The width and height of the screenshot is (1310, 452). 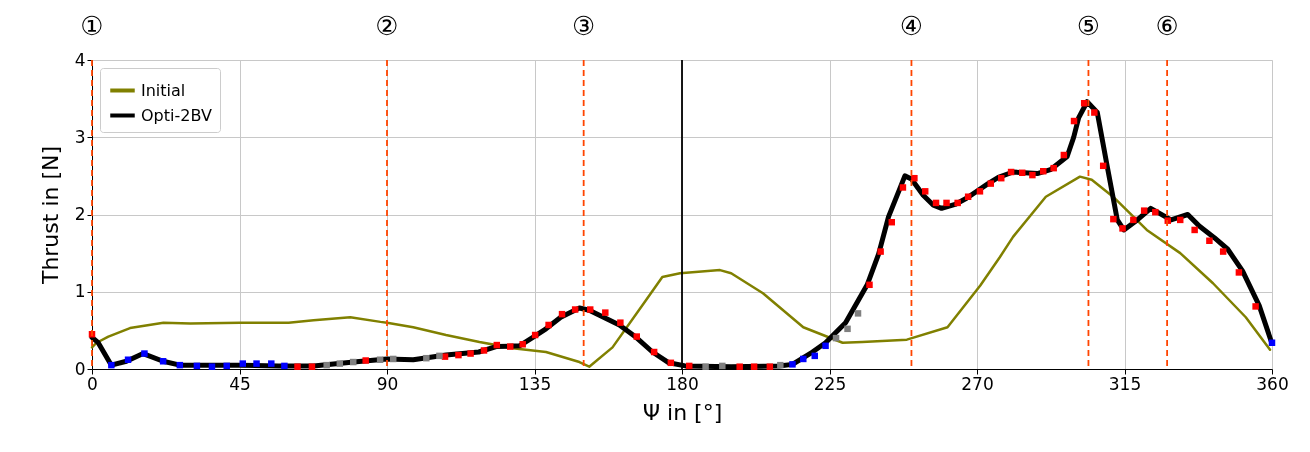 What do you see at coordinates (80, 59) in the screenshot?
I see `y-tick-label: 4` at bounding box center [80, 59].